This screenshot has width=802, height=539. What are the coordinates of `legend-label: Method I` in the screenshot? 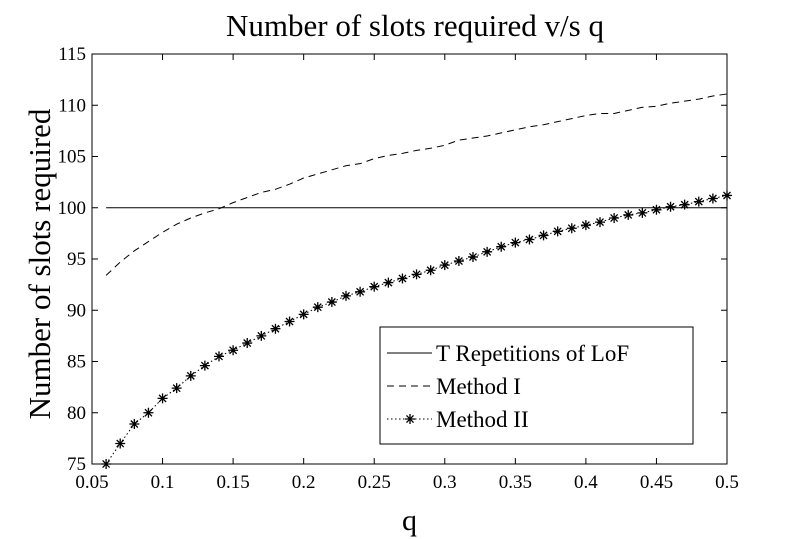 It's located at (478, 386).